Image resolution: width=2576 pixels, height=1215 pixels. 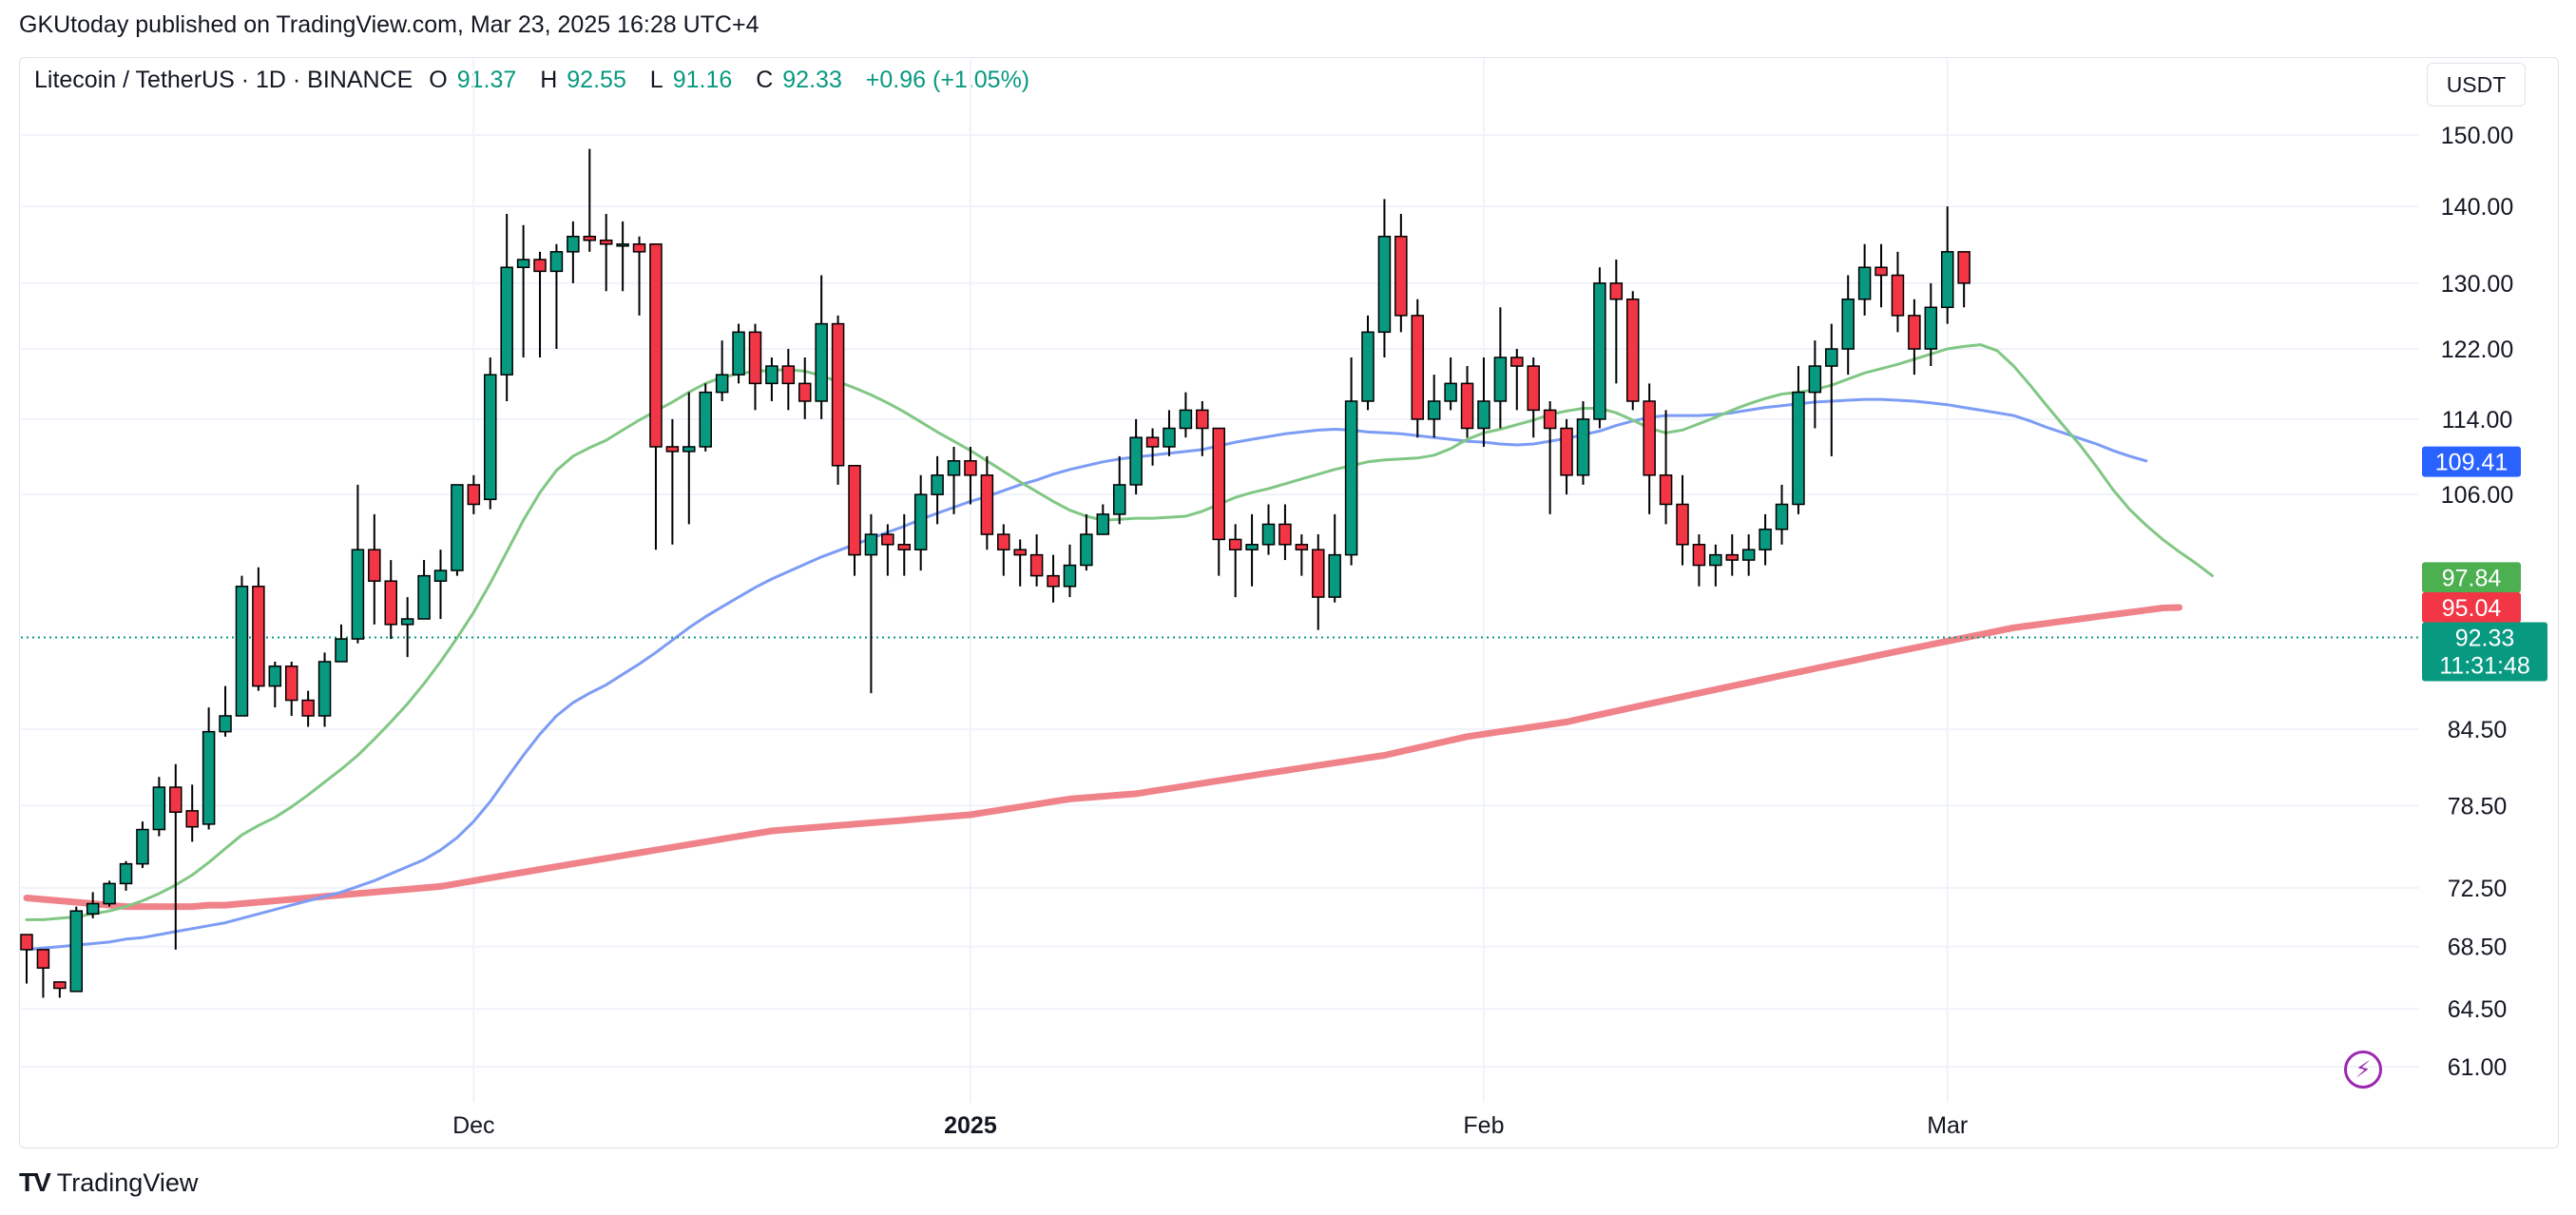 I want to click on low-label: L, so click(x=656, y=80).